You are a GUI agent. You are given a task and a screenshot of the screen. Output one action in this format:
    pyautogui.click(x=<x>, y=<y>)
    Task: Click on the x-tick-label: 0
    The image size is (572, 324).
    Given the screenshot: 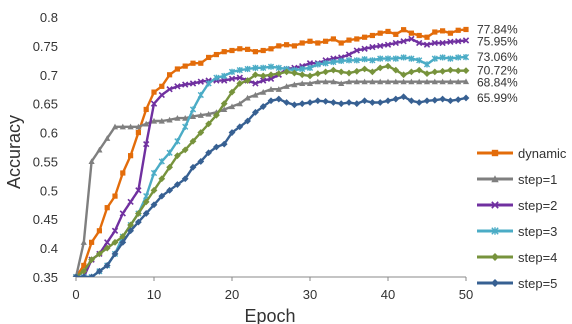 What is the action you would take?
    pyautogui.click(x=75, y=294)
    